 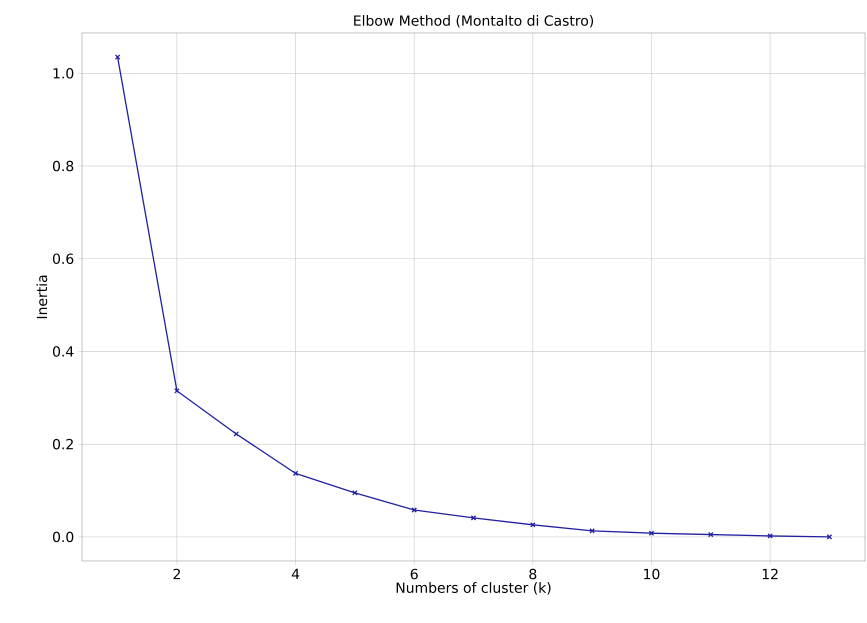 What do you see at coordinates (64, 73) in the screenshot?
I see `y-tick-label: 1.0` at bounding box center [64, 73].